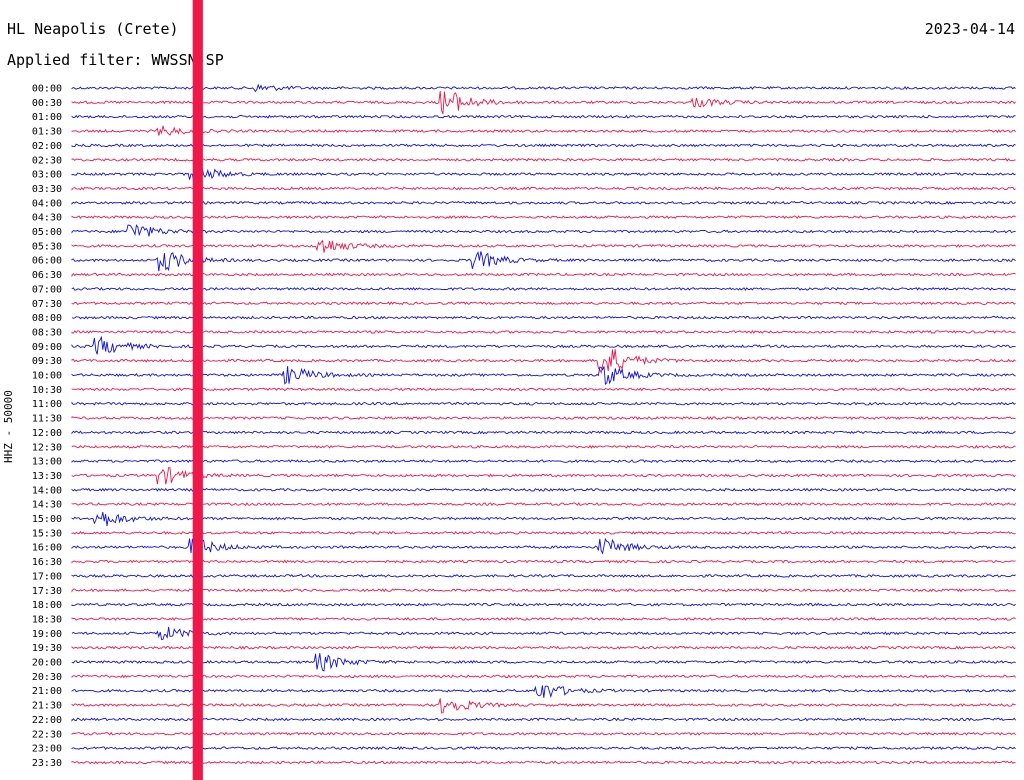  What do you see at coordinates (47, 505) in the screenshot?
I see `row-tick-label: 14:30` at bounding box center [47, 505].